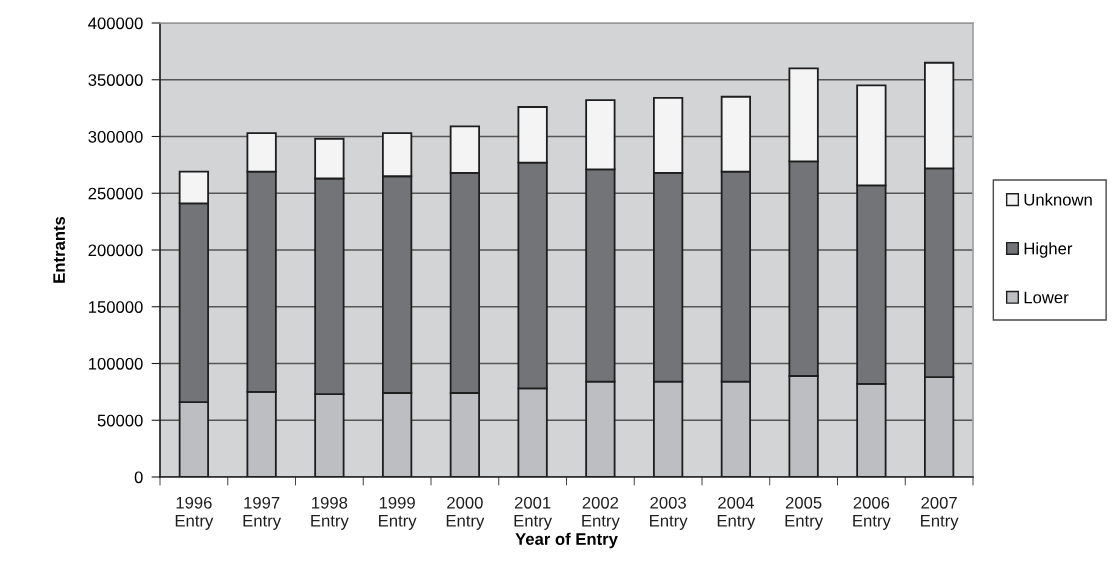  Describe the element at coordinates (533, 513) in the screenshot. I see `x-tick-label: 2001 Entry` at that location.